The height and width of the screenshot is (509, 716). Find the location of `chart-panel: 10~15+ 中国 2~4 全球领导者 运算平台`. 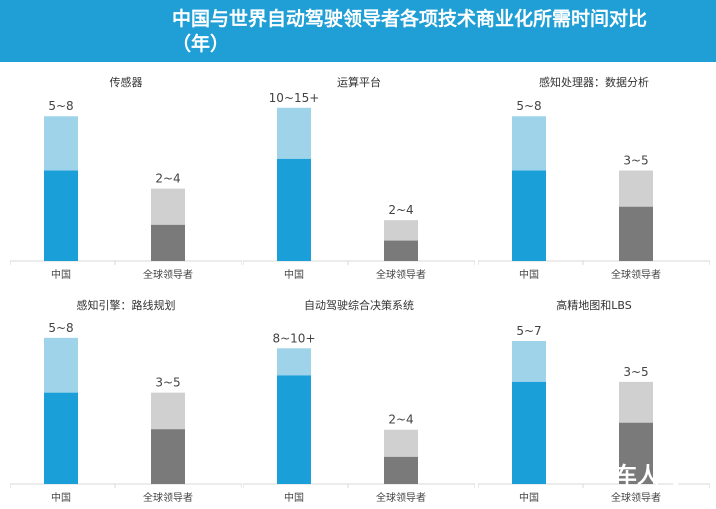

chart-panel: 10~15+ 中国 2~4 全球领导者 运算平台 is located at coordinates (359, 177).